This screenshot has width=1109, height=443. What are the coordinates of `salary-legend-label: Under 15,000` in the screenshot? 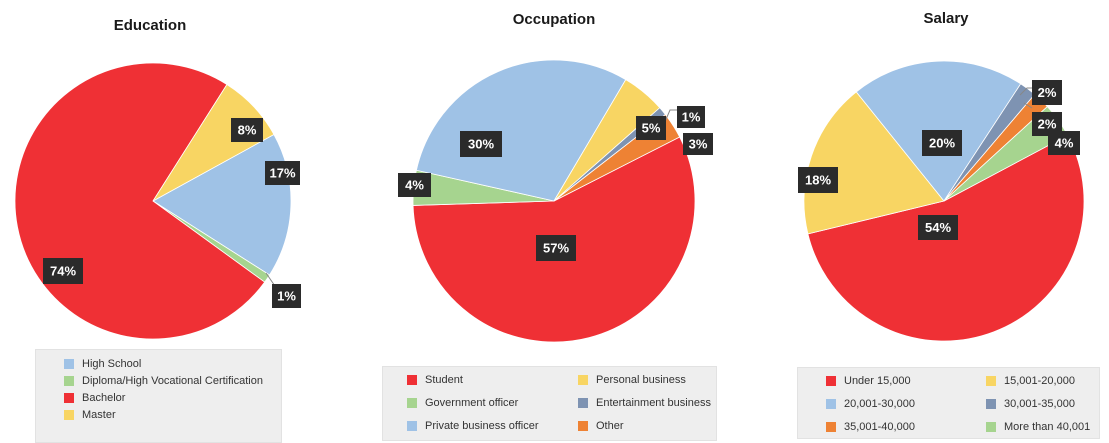 It's located at (877, 381).